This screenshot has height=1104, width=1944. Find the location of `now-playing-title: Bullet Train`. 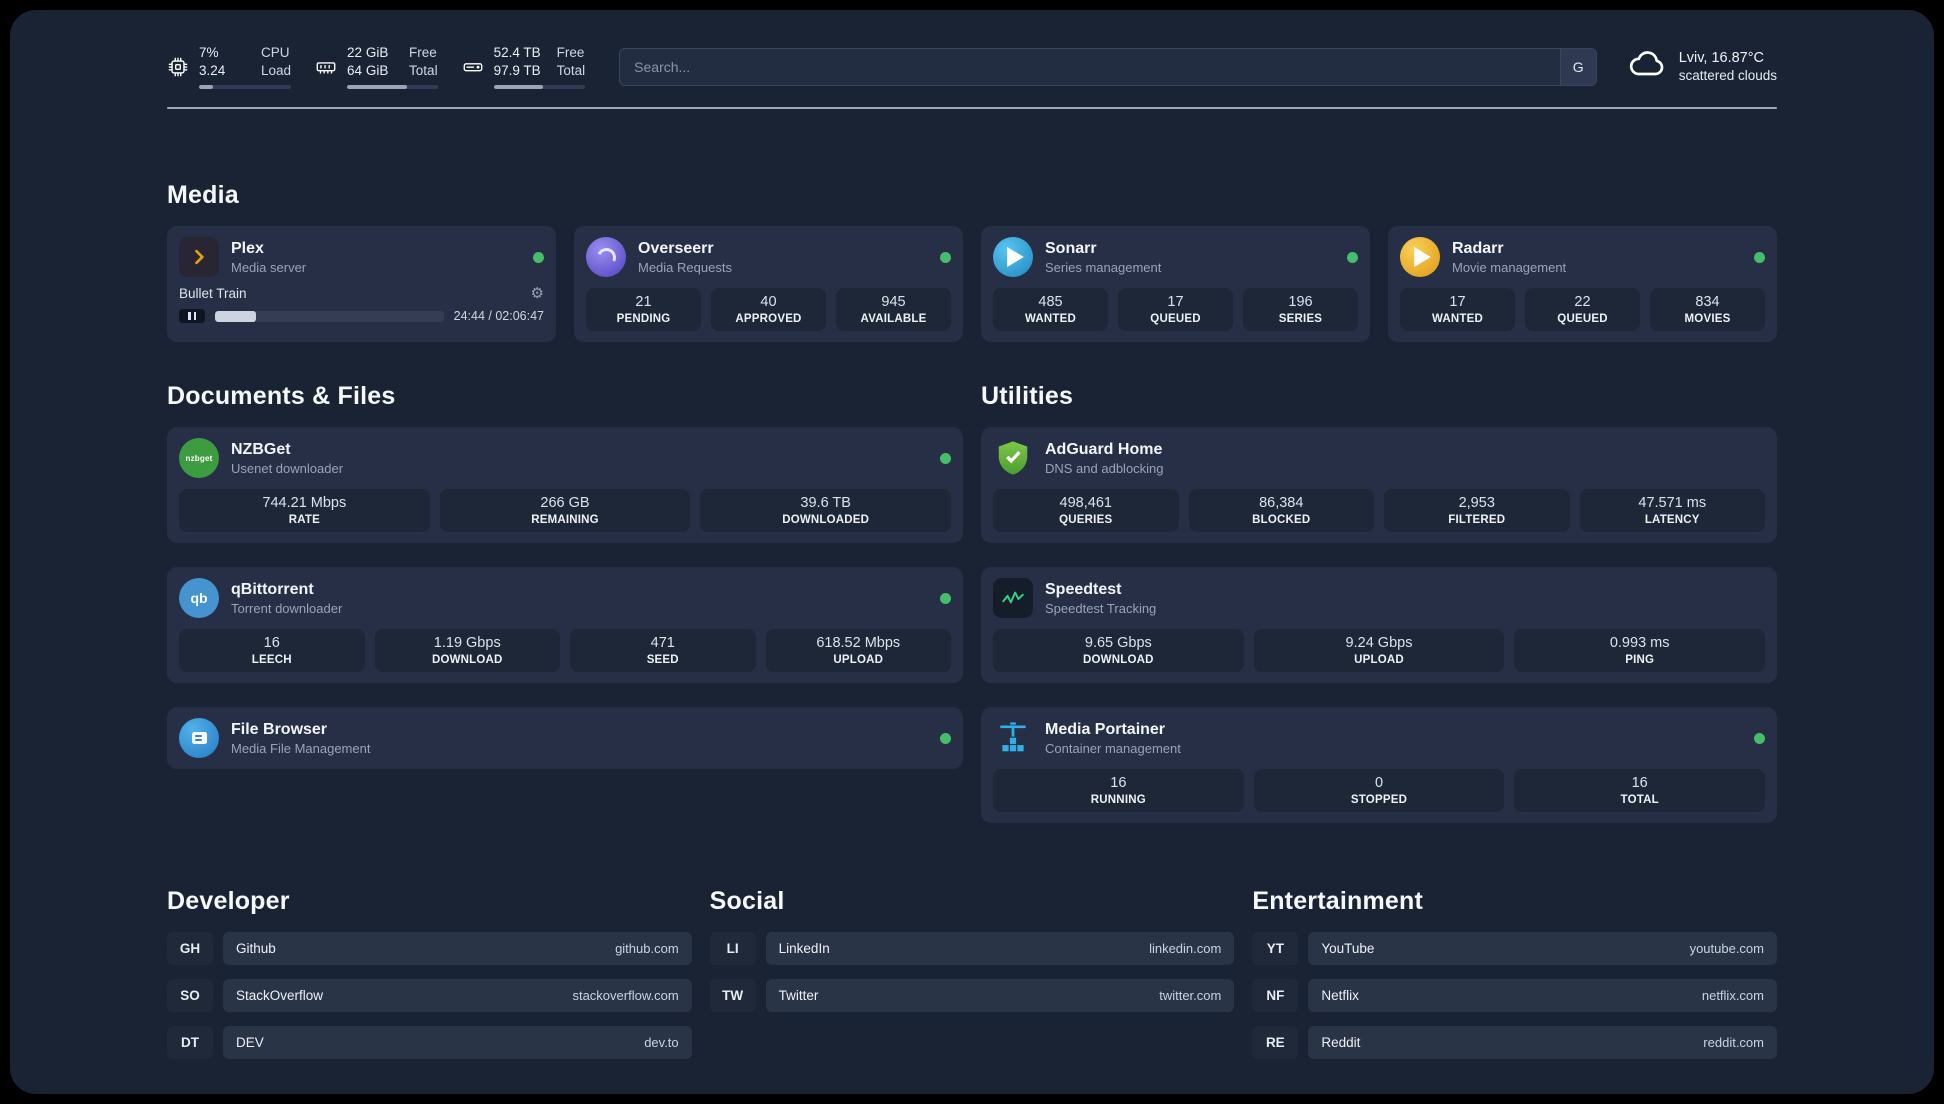

now-playing-title: Bullet Train is located at coordinates (213, 293).